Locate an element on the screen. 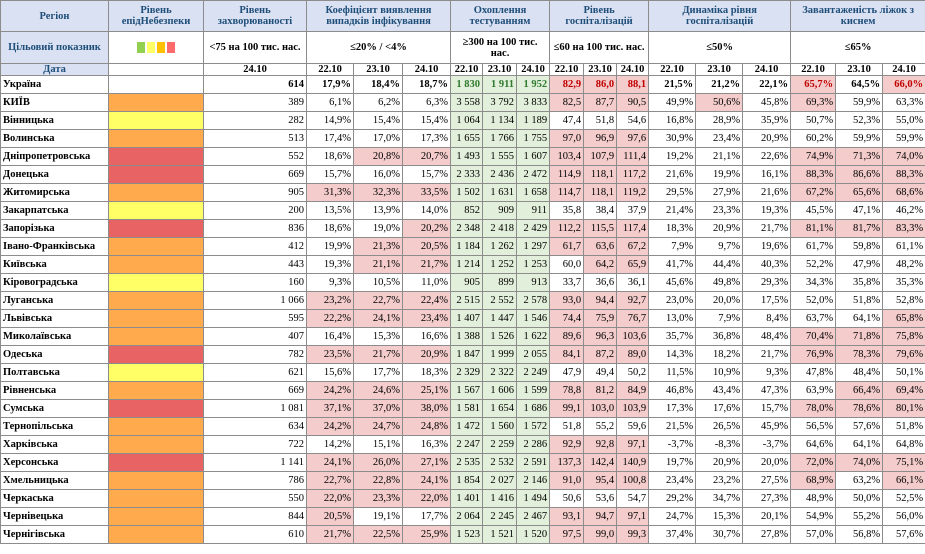  hosp-dynamics-value: 19,7% is located at coordinates (672, 462).